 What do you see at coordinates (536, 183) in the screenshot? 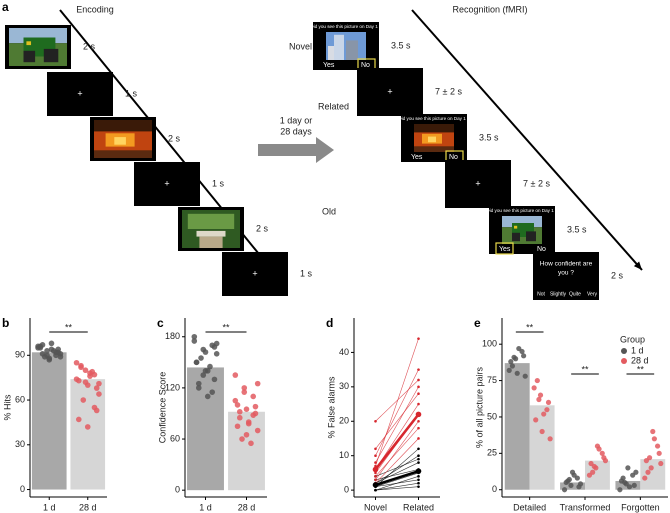
I see `duration: 7 ± 2 s` at bounding box center [536, 183].